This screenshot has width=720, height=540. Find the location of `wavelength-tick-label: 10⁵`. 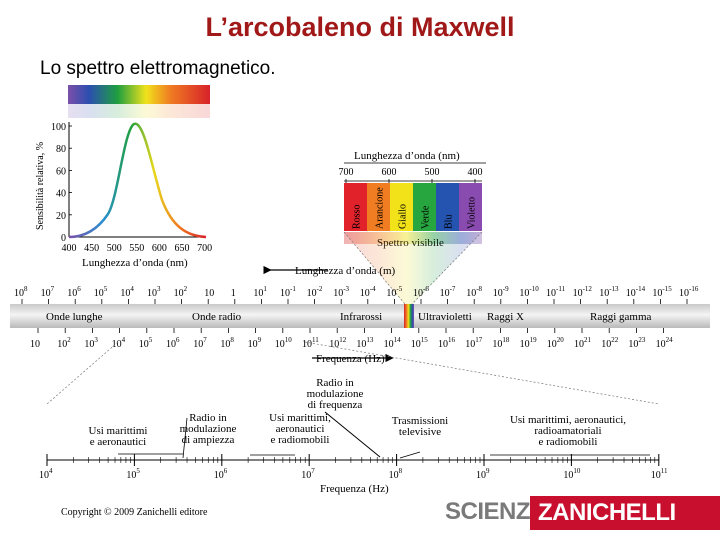

wavelength-tick-label: 10⁵ is located at coordinates (101, 292).